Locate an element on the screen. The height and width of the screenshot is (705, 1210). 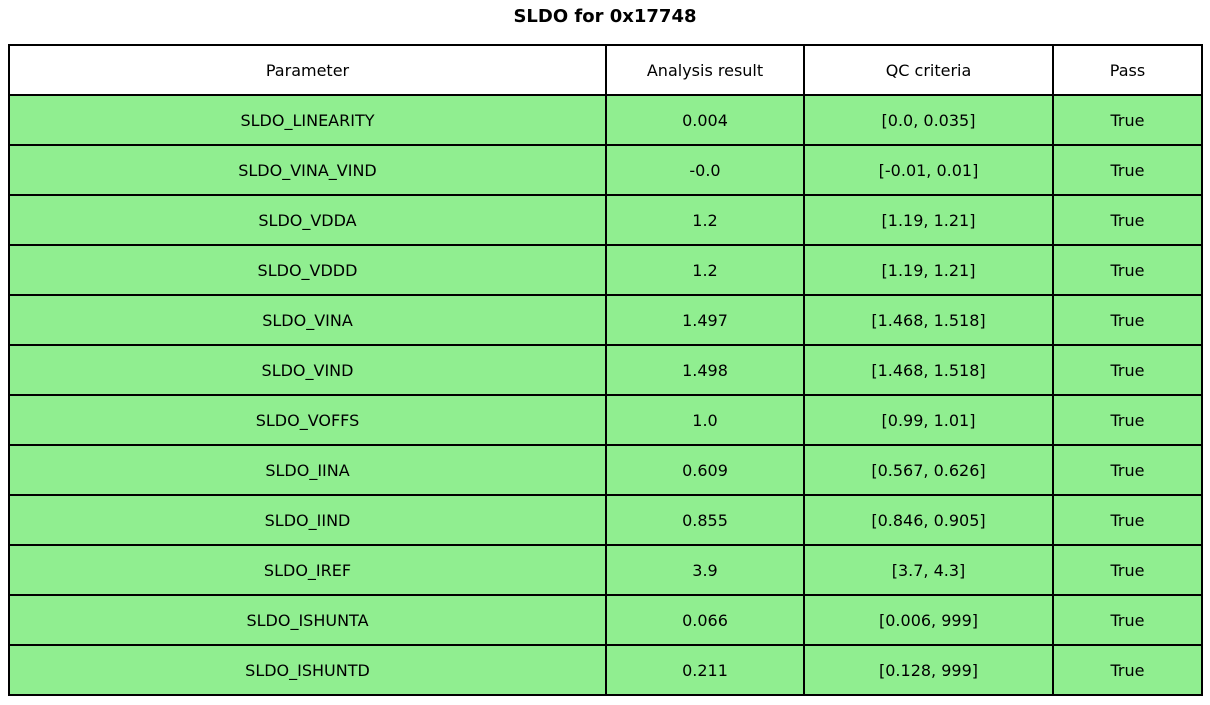
table-row: SLDO_VINA 1.497 [1.468, 1.518] True is located at coordinates (605, 320).